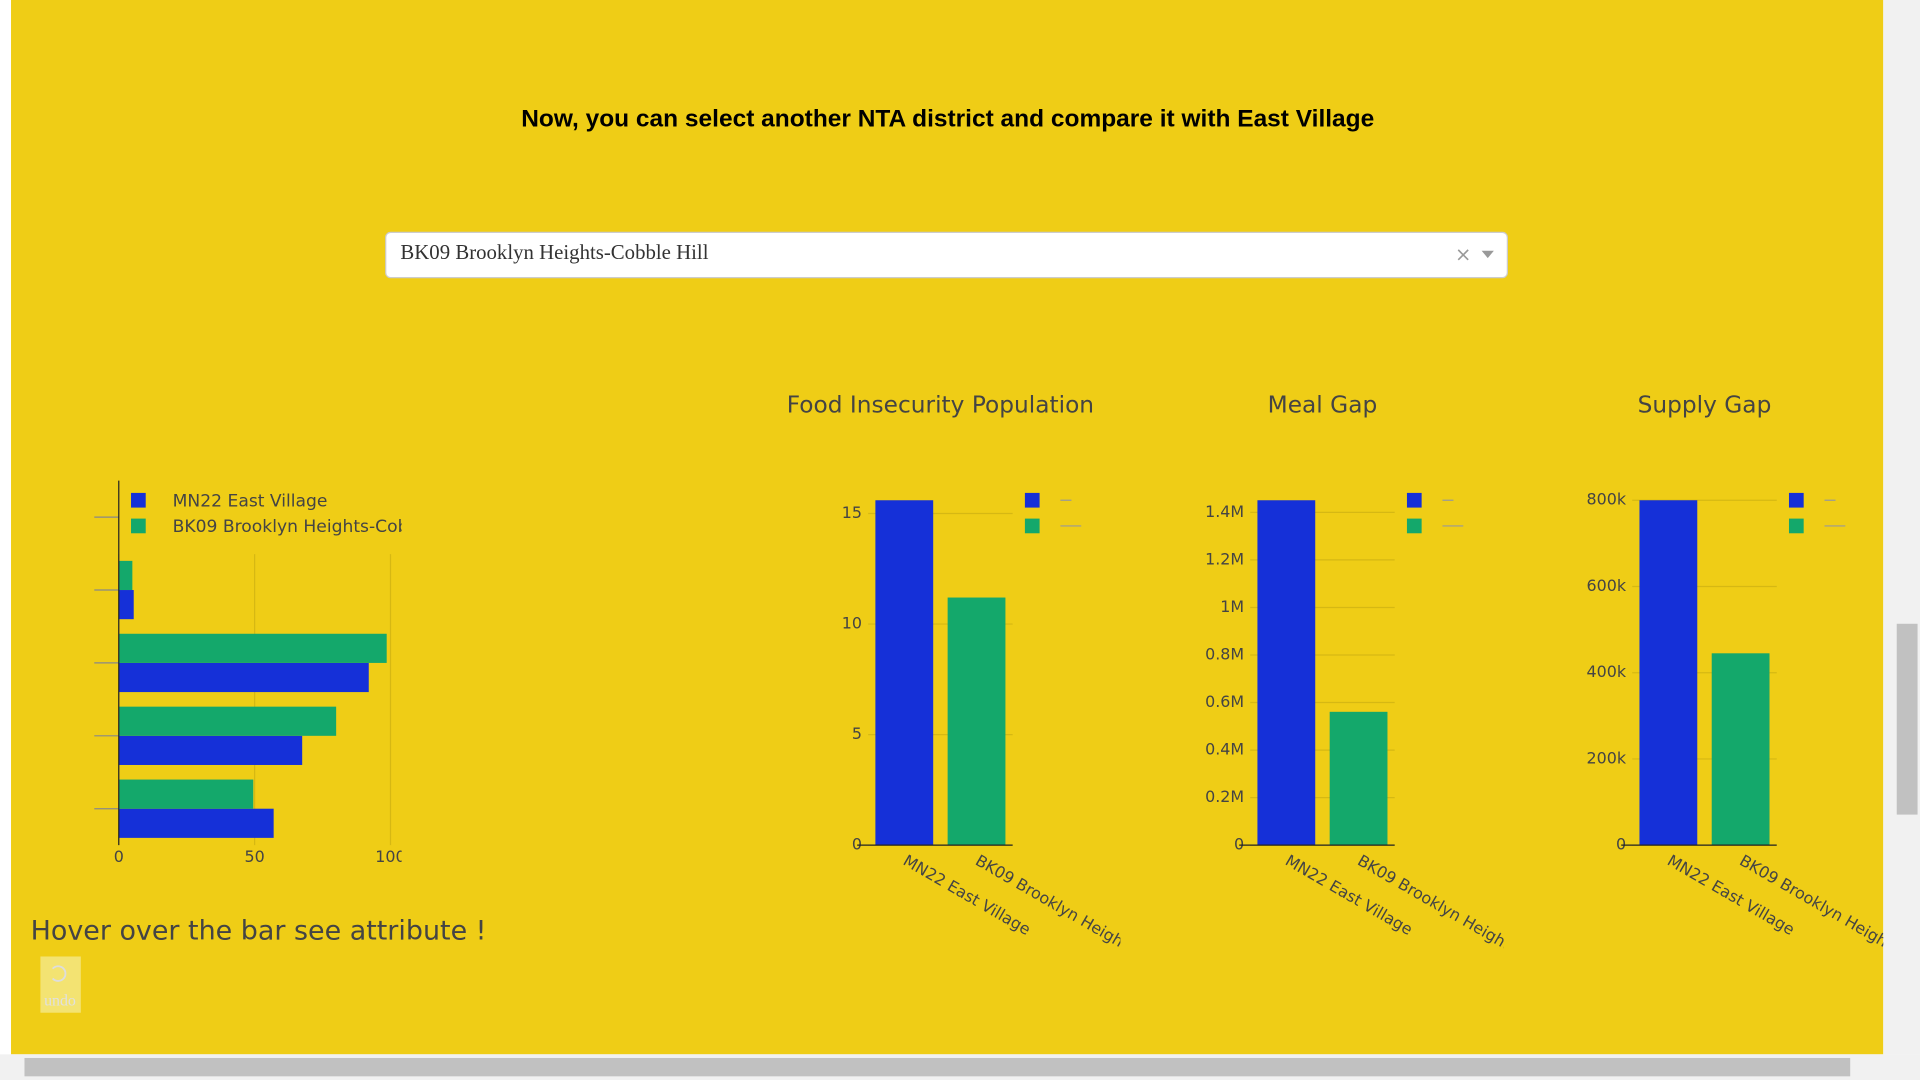 Image resolution: width=1920 pixels, height=1080 pixels. I want to click on chart-title: Food Insecurity Population, so click(940, 405).